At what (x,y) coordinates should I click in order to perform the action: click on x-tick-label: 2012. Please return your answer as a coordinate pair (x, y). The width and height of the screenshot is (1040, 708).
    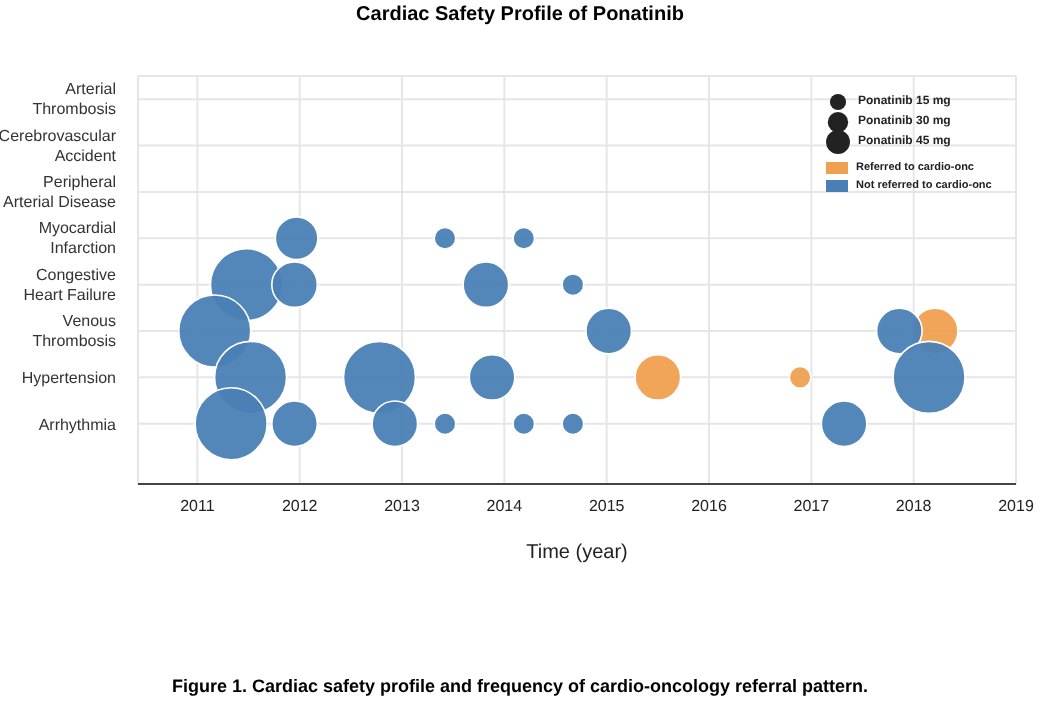
    Looking at the image, I should click on (300, 506).